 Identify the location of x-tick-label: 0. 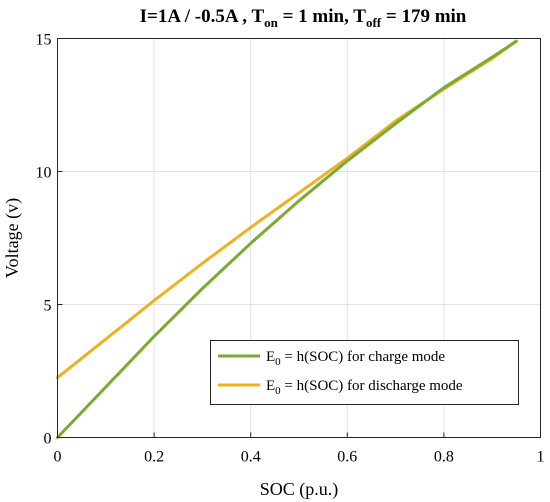
(58, 457).